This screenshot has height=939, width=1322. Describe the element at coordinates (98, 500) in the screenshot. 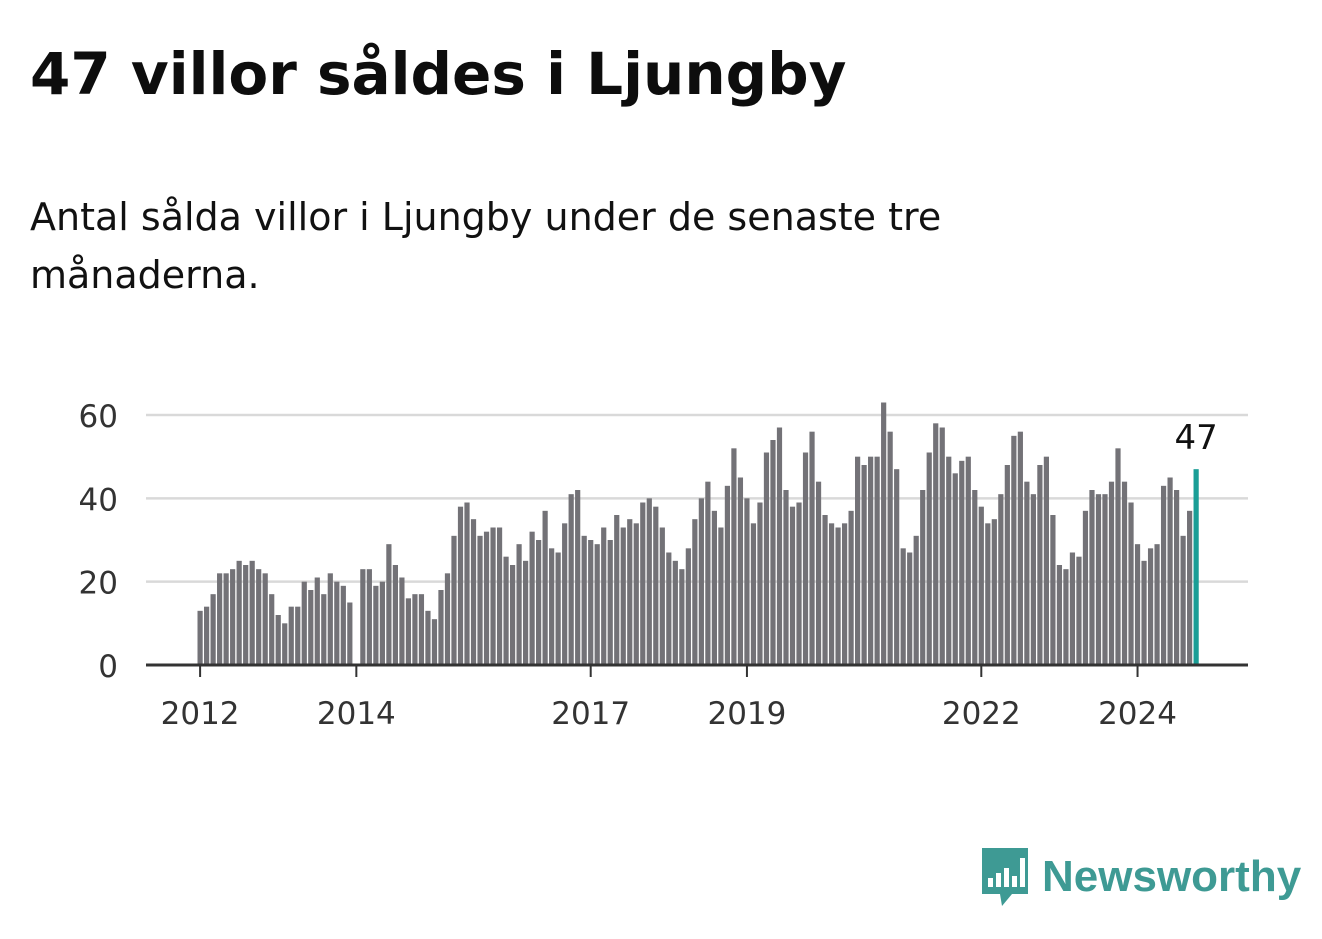

I see `y-tick-label: 40` at that location.